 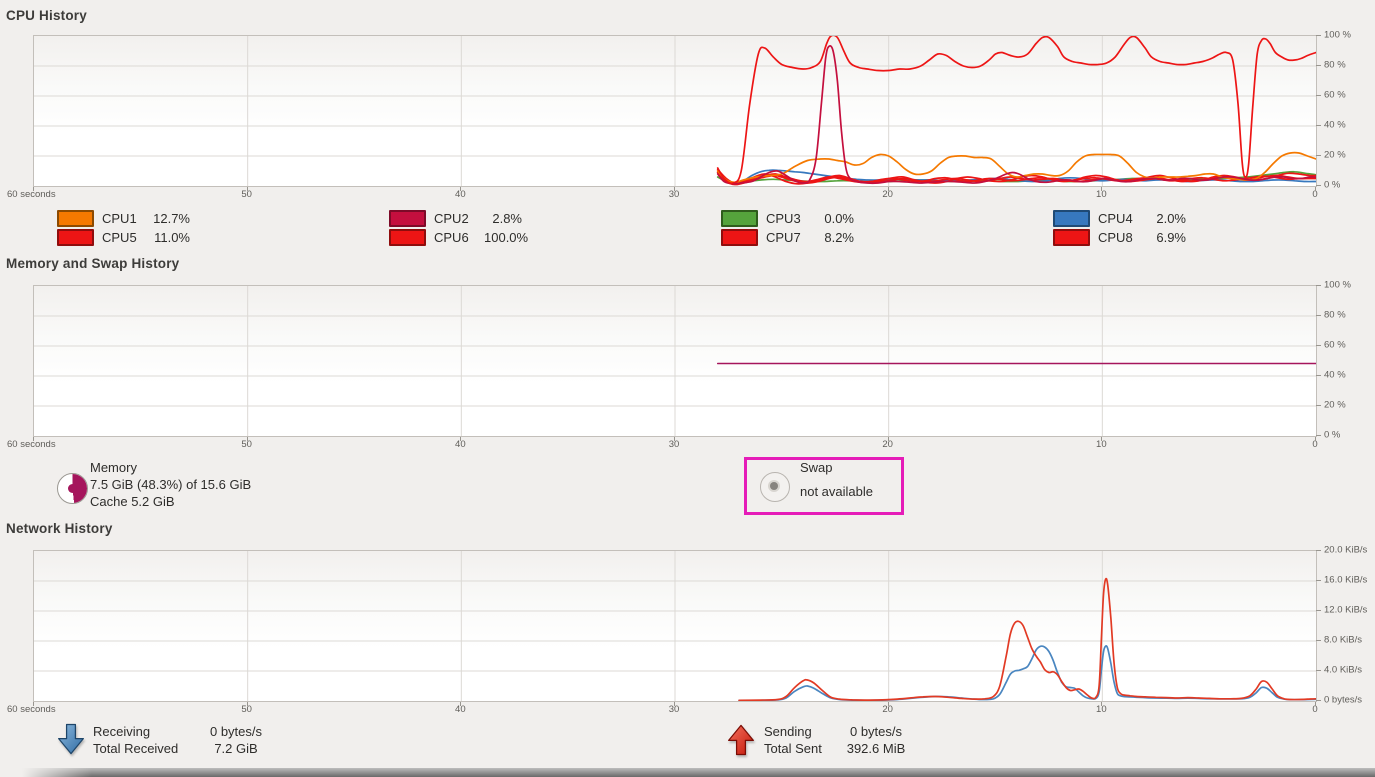 I want to click on memory-y-label: 80 %, so click(x=1335, y=315).